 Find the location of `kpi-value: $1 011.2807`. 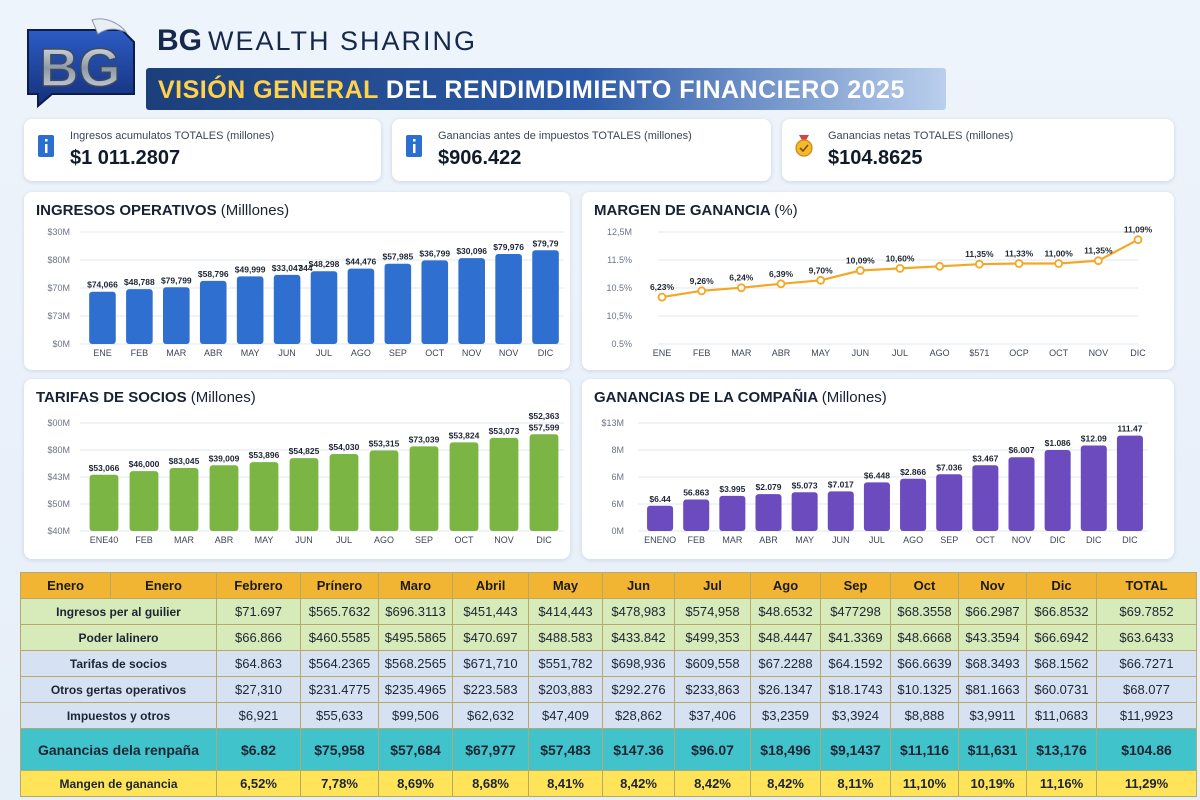

kpi-value: $1 011.2807 is located at coordinates (125, 158).